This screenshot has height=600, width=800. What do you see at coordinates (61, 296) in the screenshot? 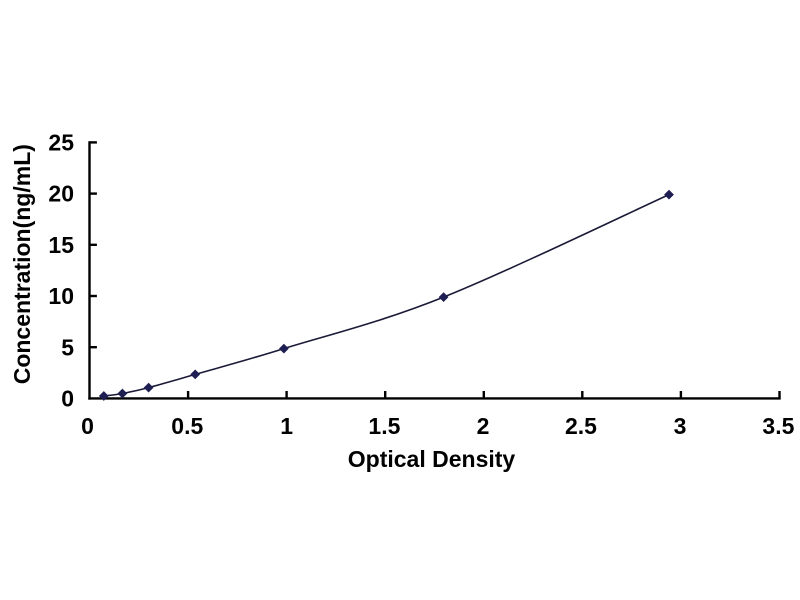
I see `svg-text: 10` at bounding box center [61, 296].